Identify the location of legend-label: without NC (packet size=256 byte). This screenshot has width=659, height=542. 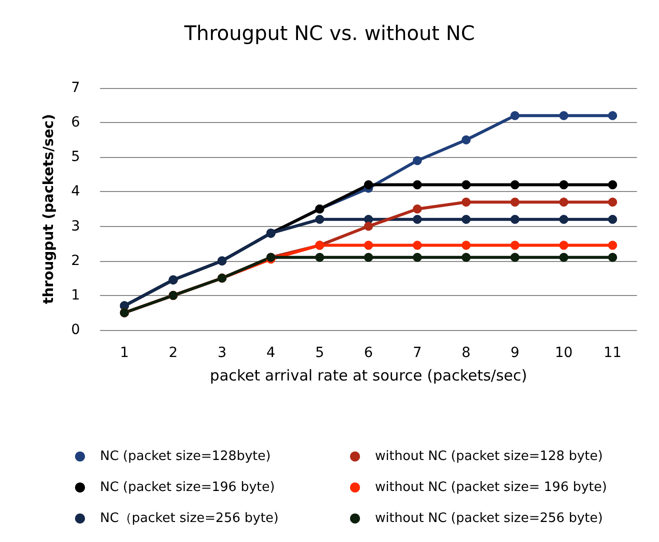
(489, 518).